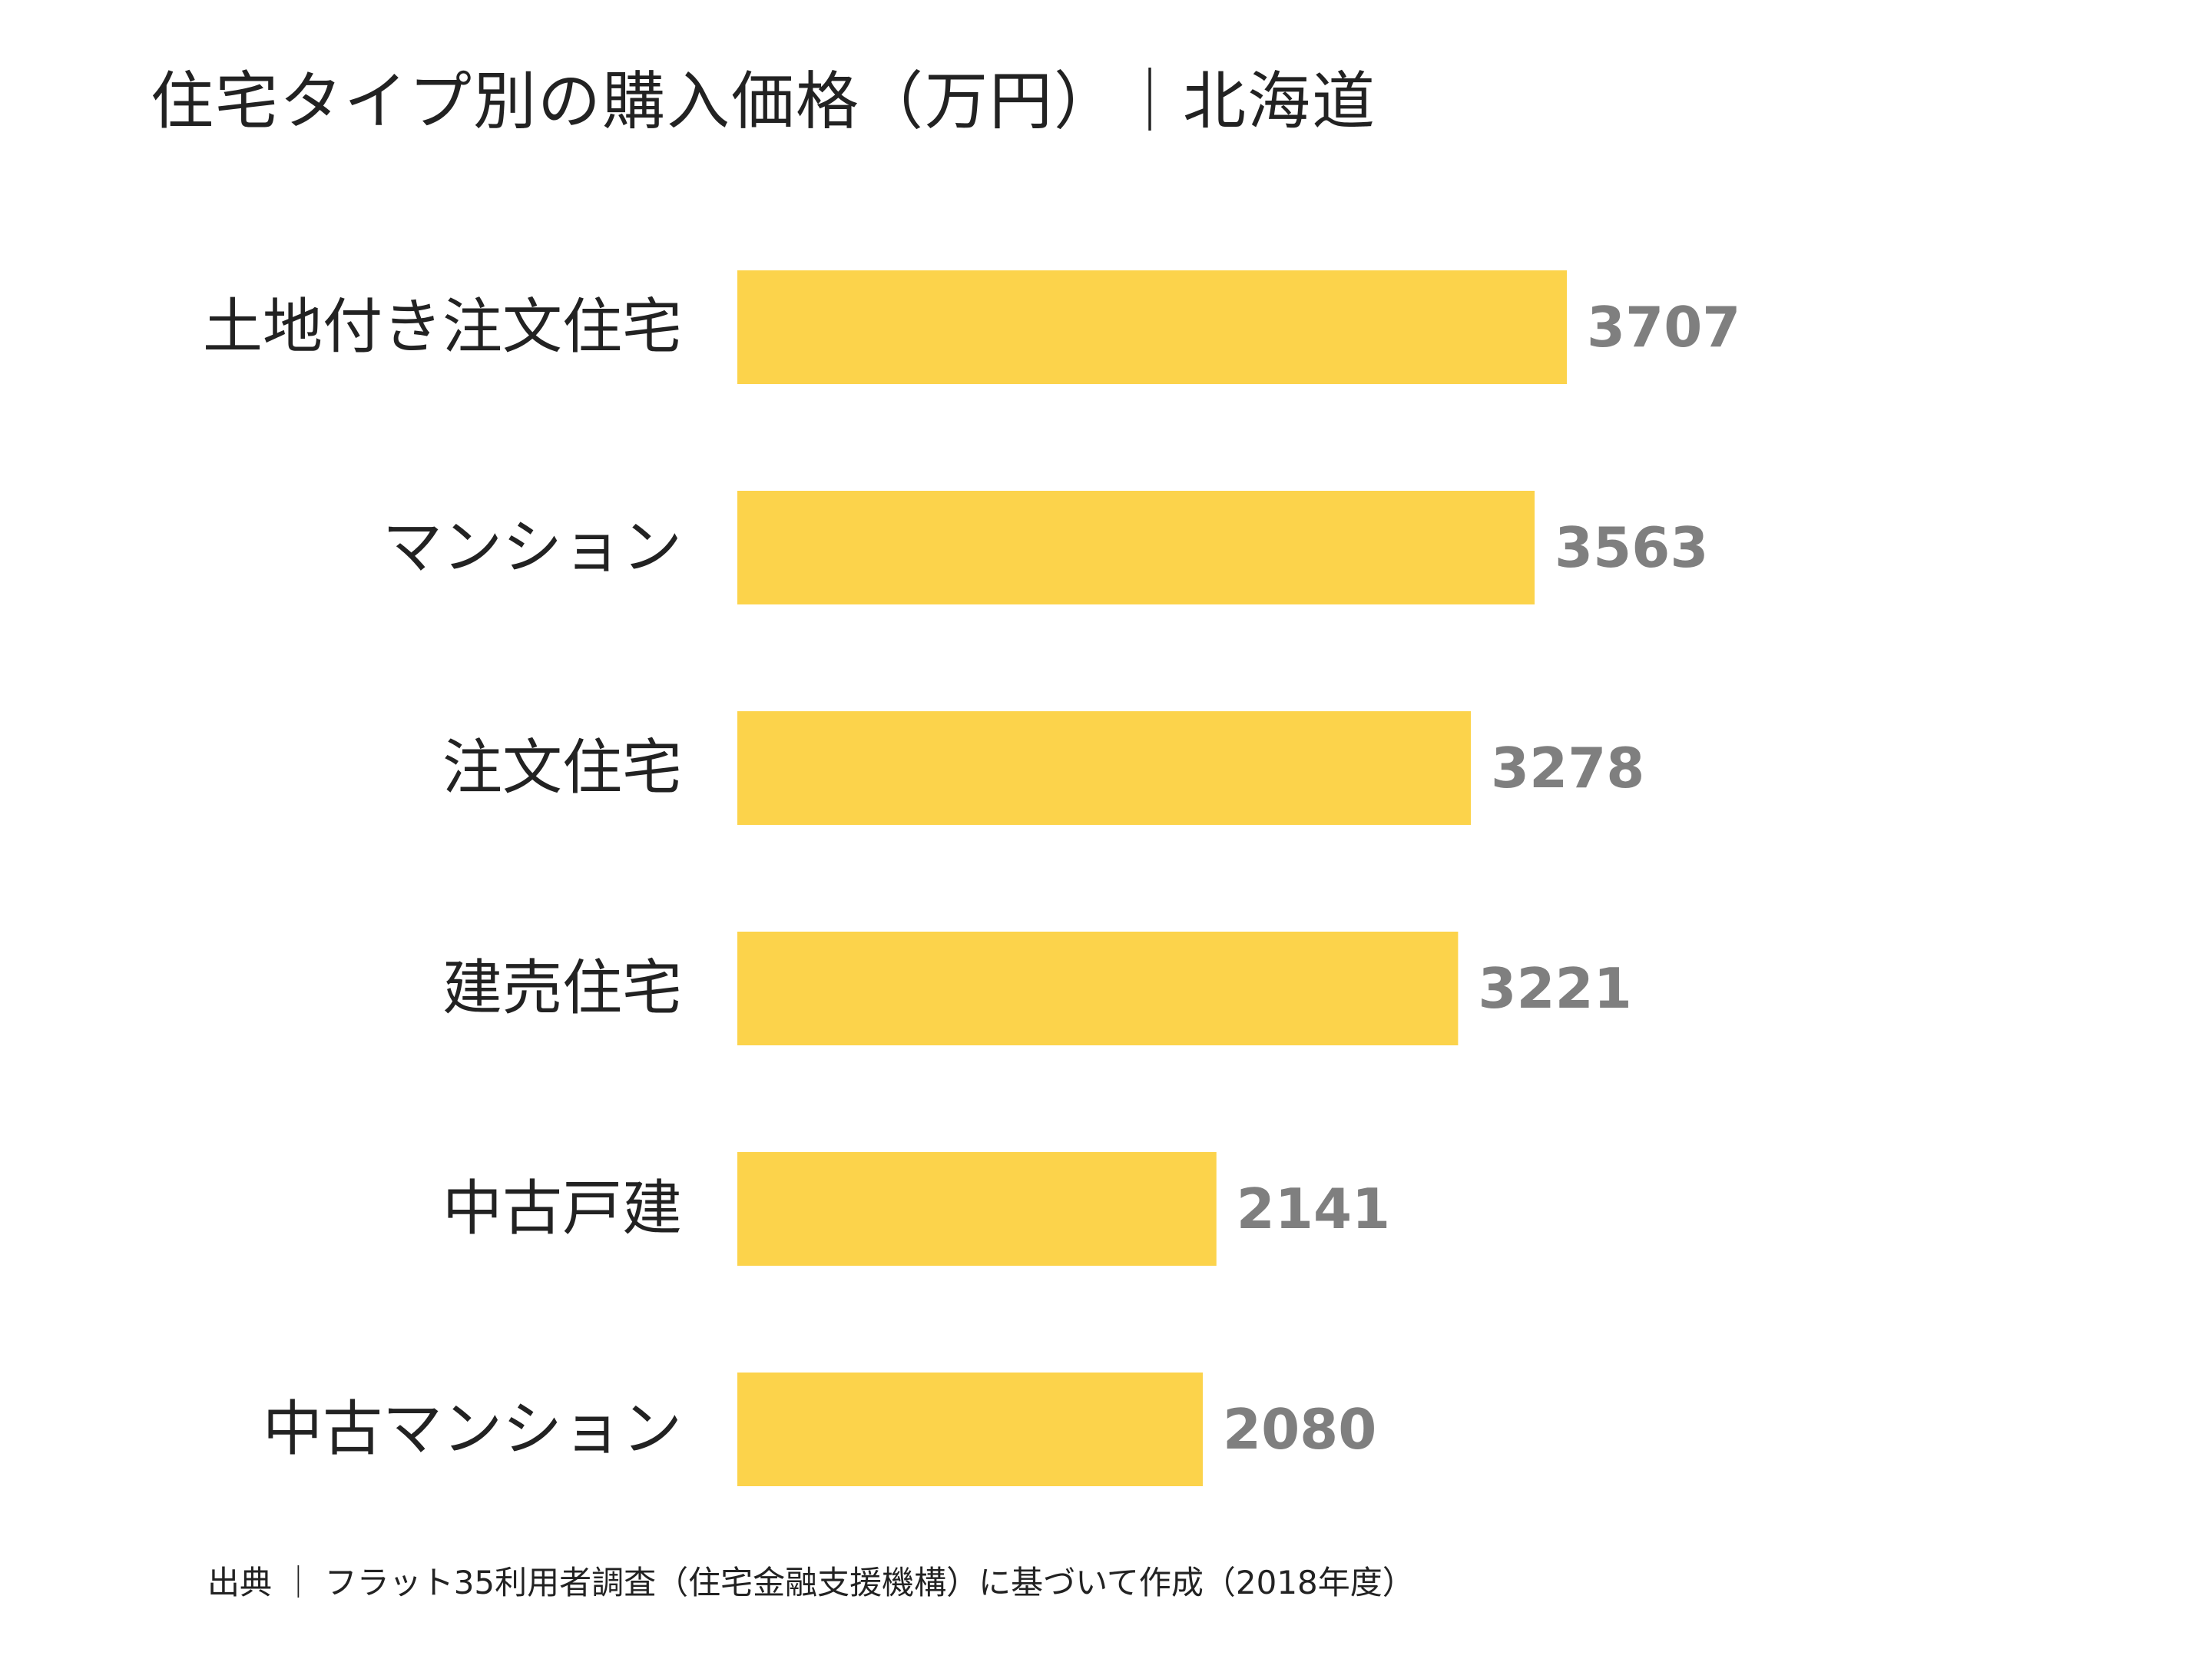 The height and width of the screenshot is (1659, 2212). I want to click on value-label: 2080, so click(1300, 1430).